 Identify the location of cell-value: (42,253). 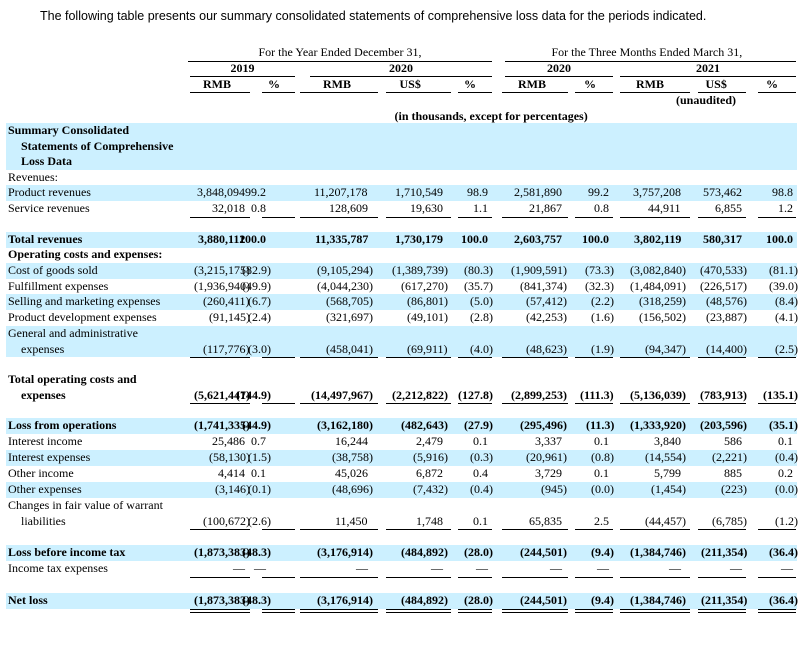
(546, 317).